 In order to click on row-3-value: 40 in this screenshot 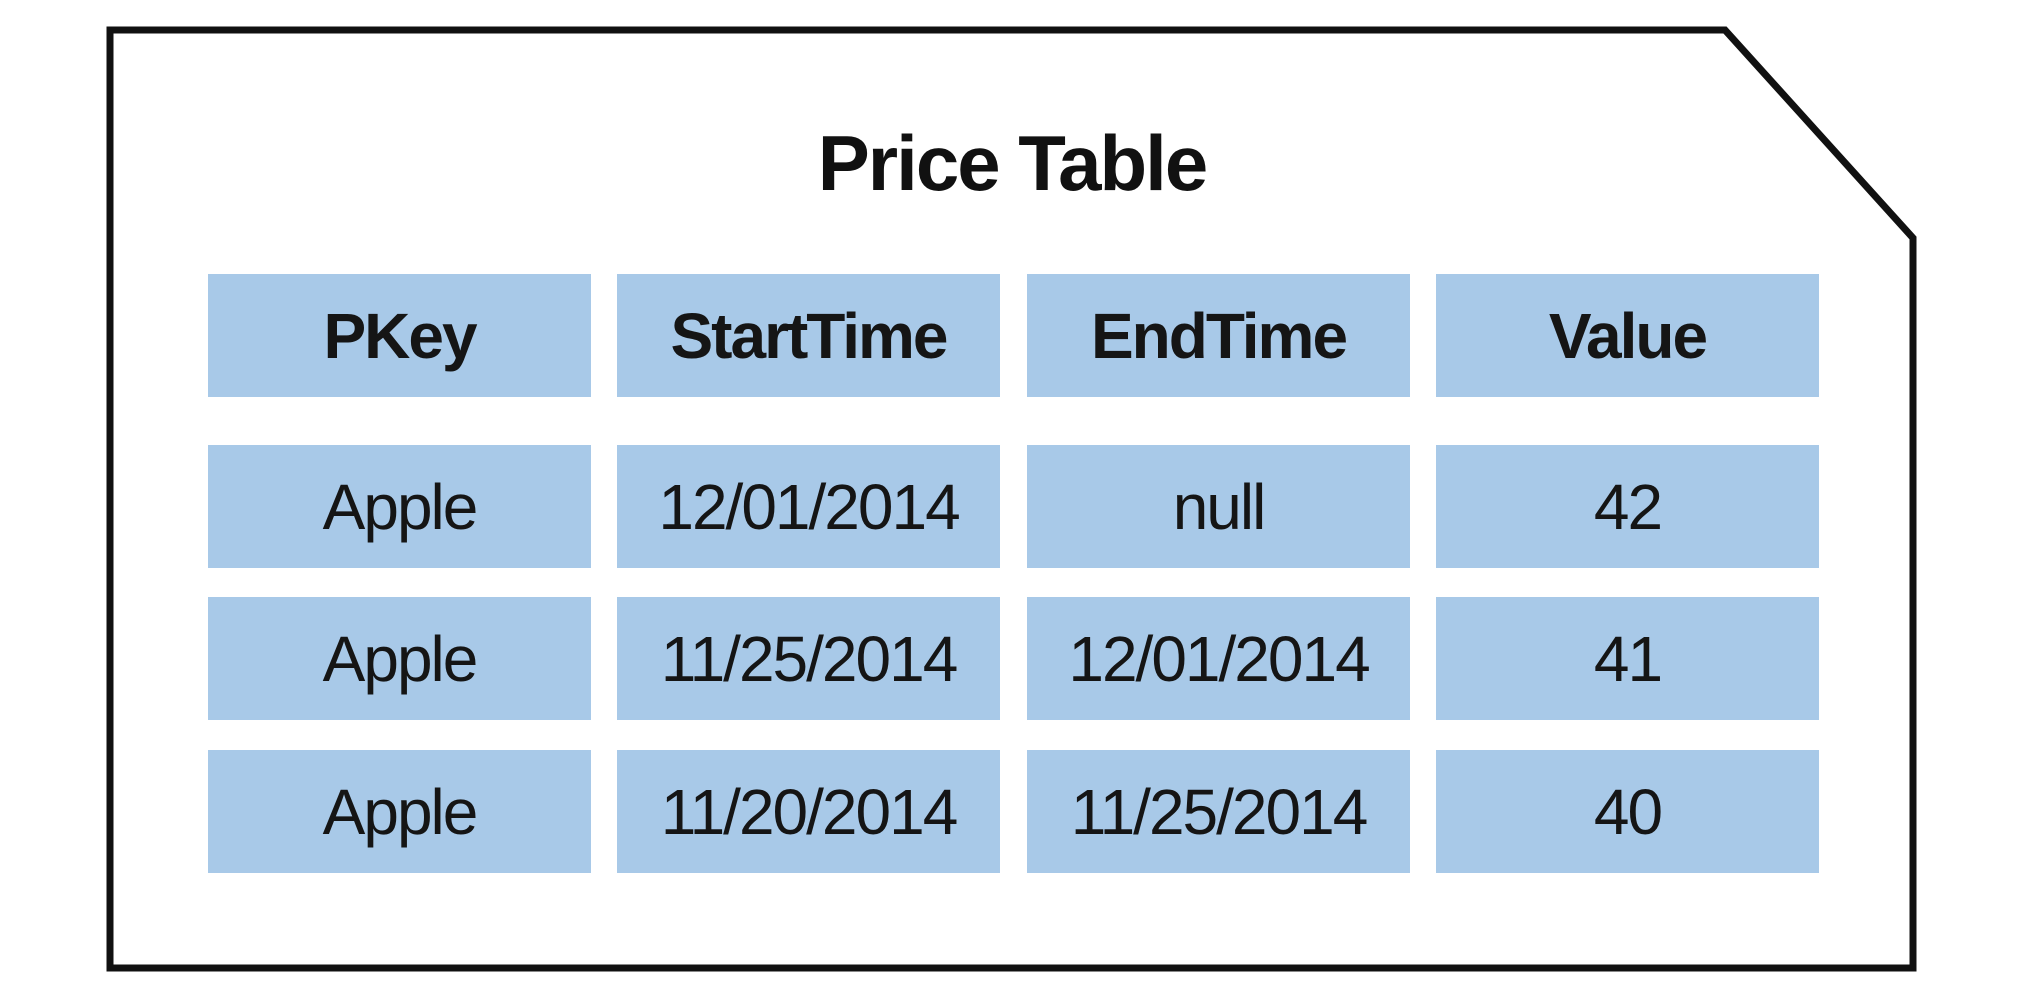, I will do `click(1627, 811)`.